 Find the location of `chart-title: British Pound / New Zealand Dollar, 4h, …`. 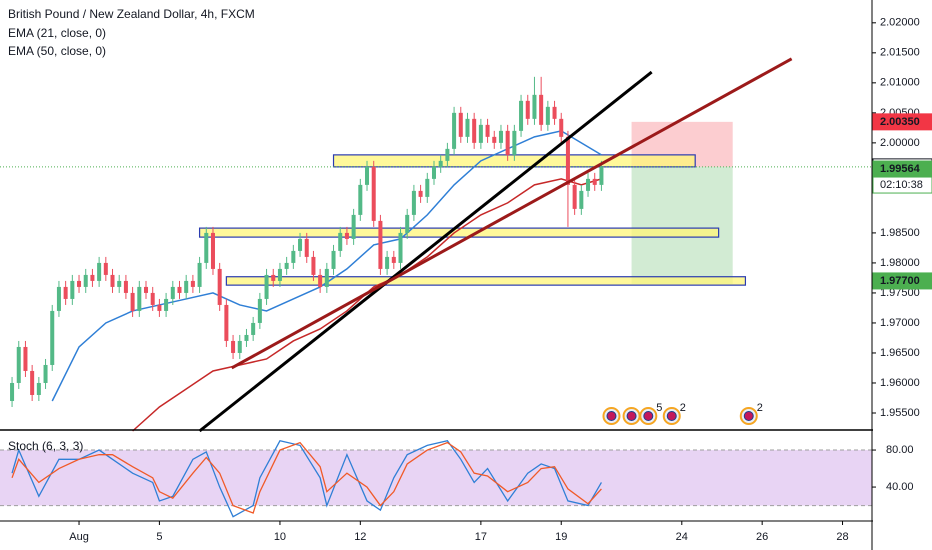

chart-title: British Pound / New Zealand Dollar, 4h, … is located at coordinates (131, 14).